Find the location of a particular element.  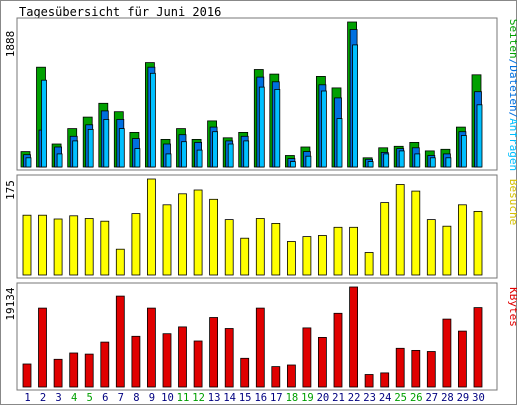

x-tick-label: 3 is located at coordinates (58, 398).